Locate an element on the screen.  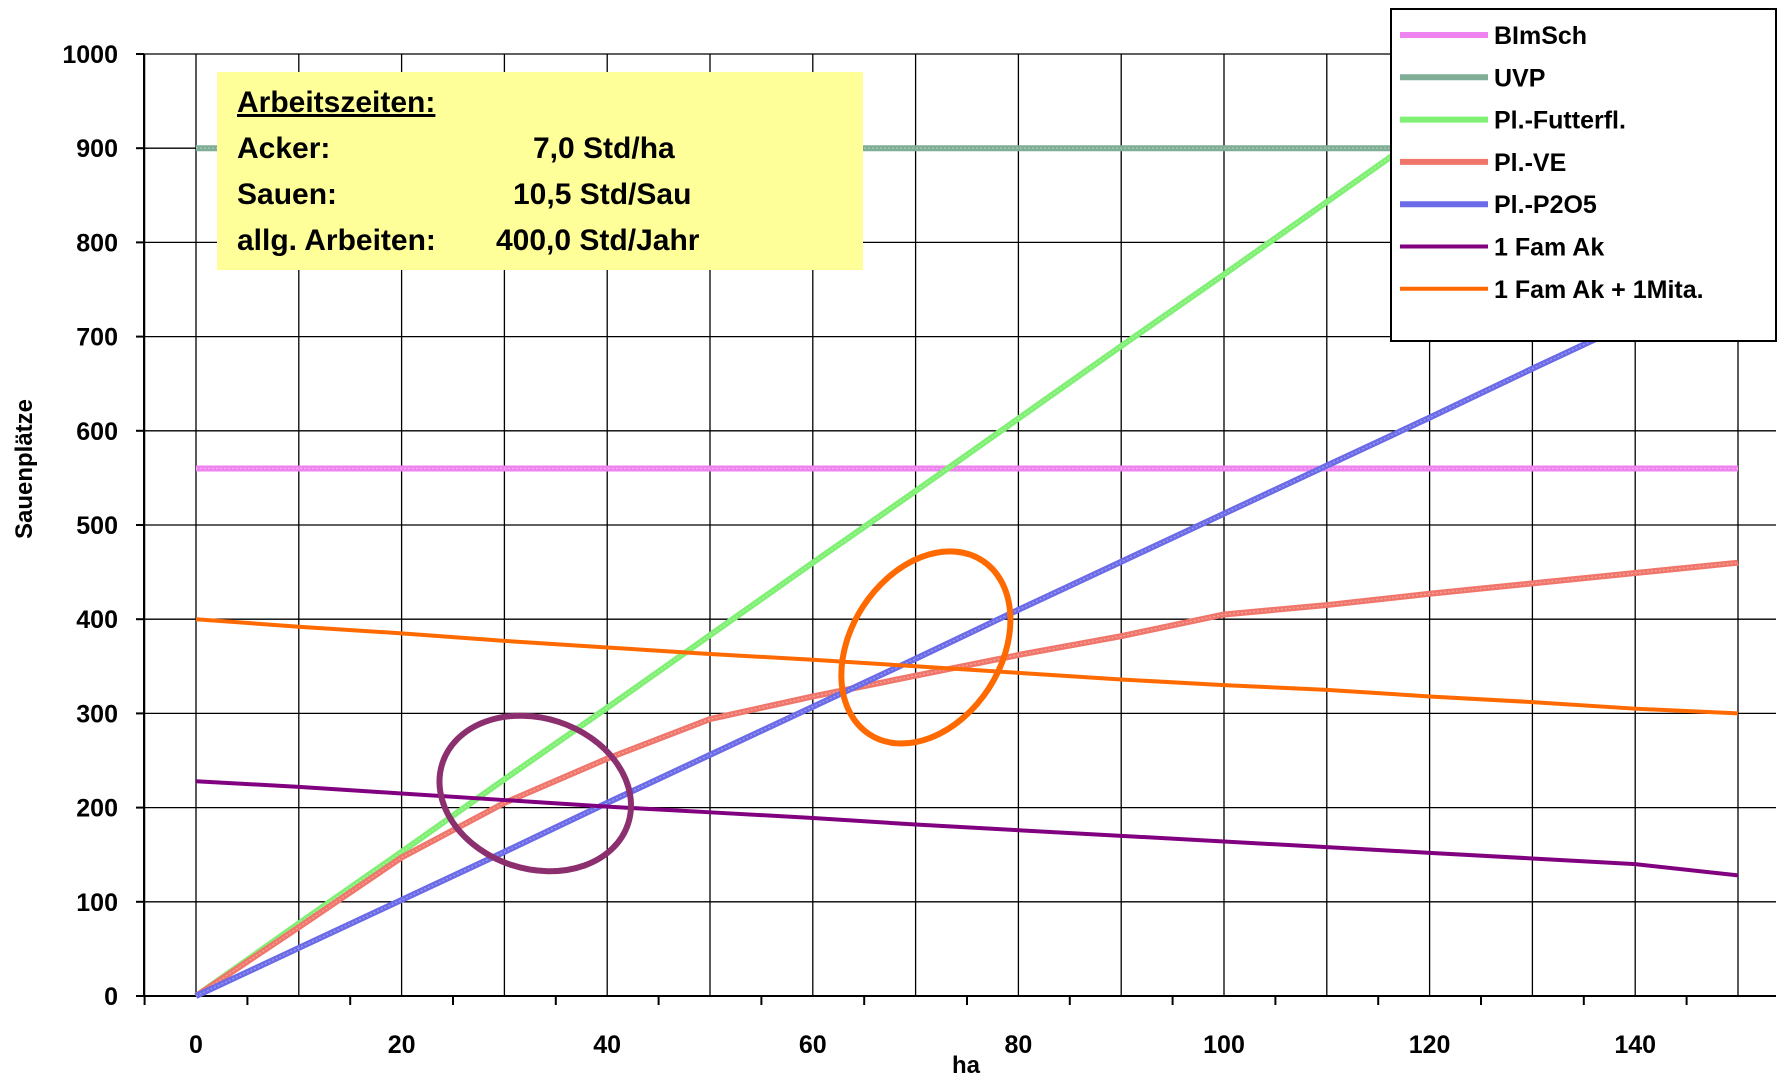
y-axis-title: Sauenplätze is located at coordinates (24, 469).